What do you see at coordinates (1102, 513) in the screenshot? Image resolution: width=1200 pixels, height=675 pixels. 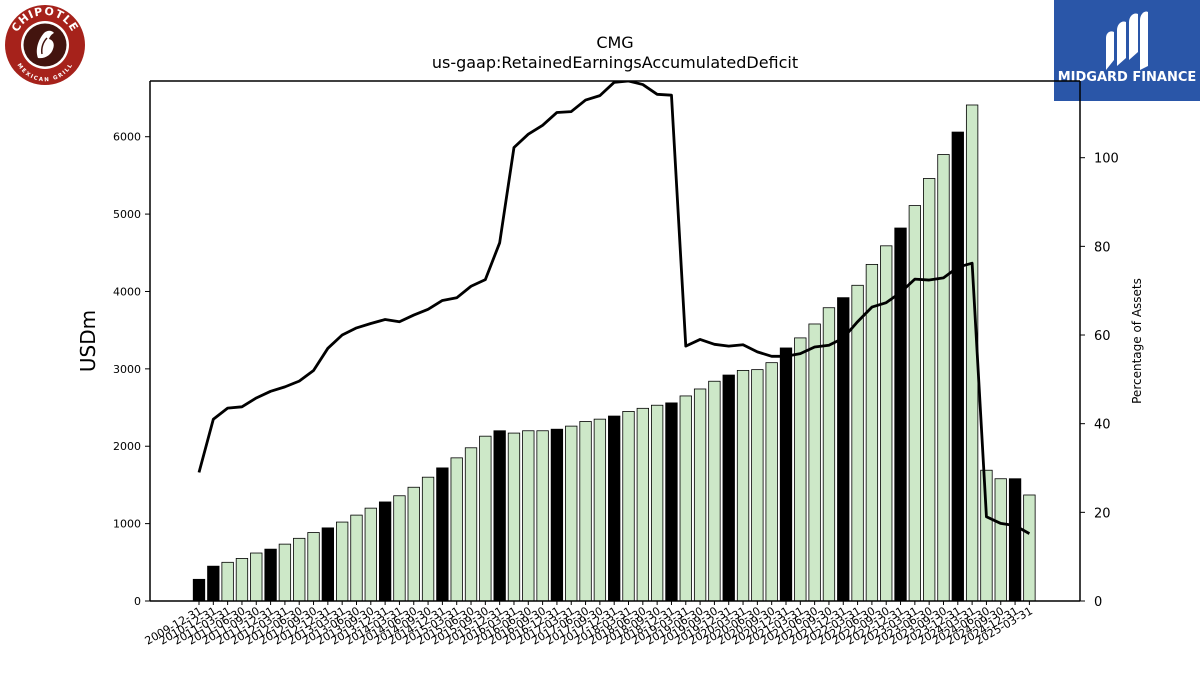 I see `y2-tick-label: 20` at bounding box center [1102, 513].